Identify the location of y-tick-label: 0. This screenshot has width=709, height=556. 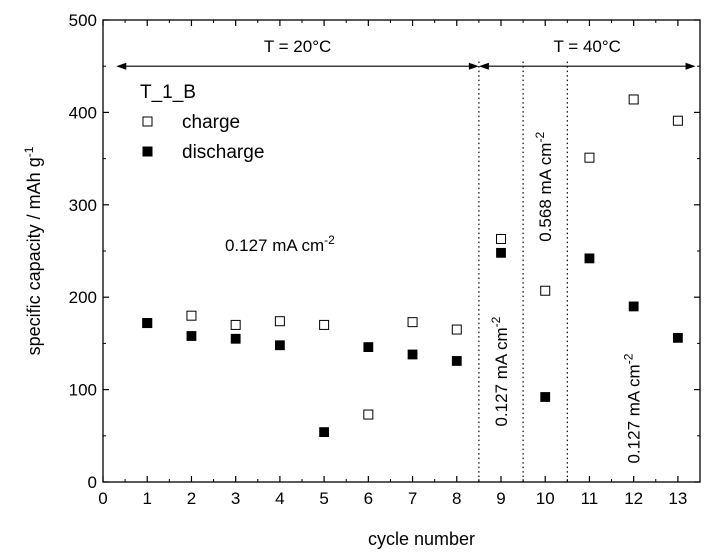
(92, 482).